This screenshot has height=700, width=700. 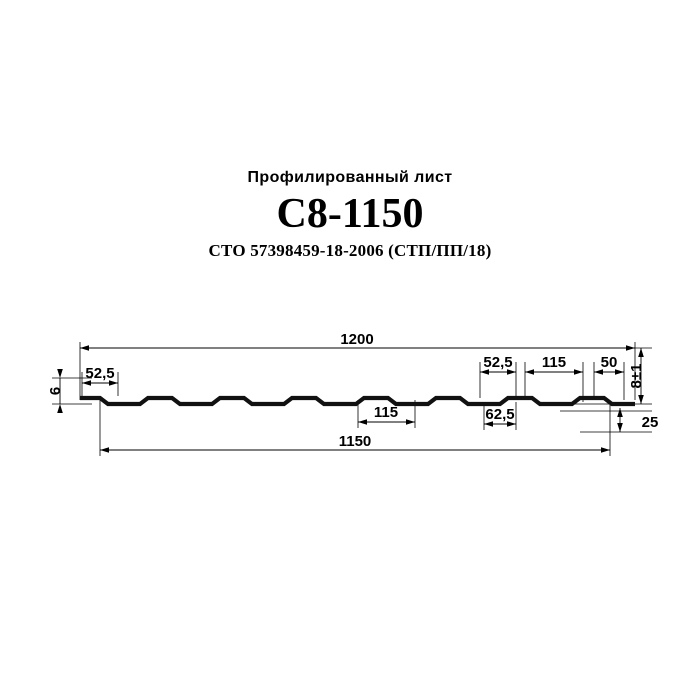 I want to click on dim-label-left-52-5: 52,5, so click(x=99, y=373).